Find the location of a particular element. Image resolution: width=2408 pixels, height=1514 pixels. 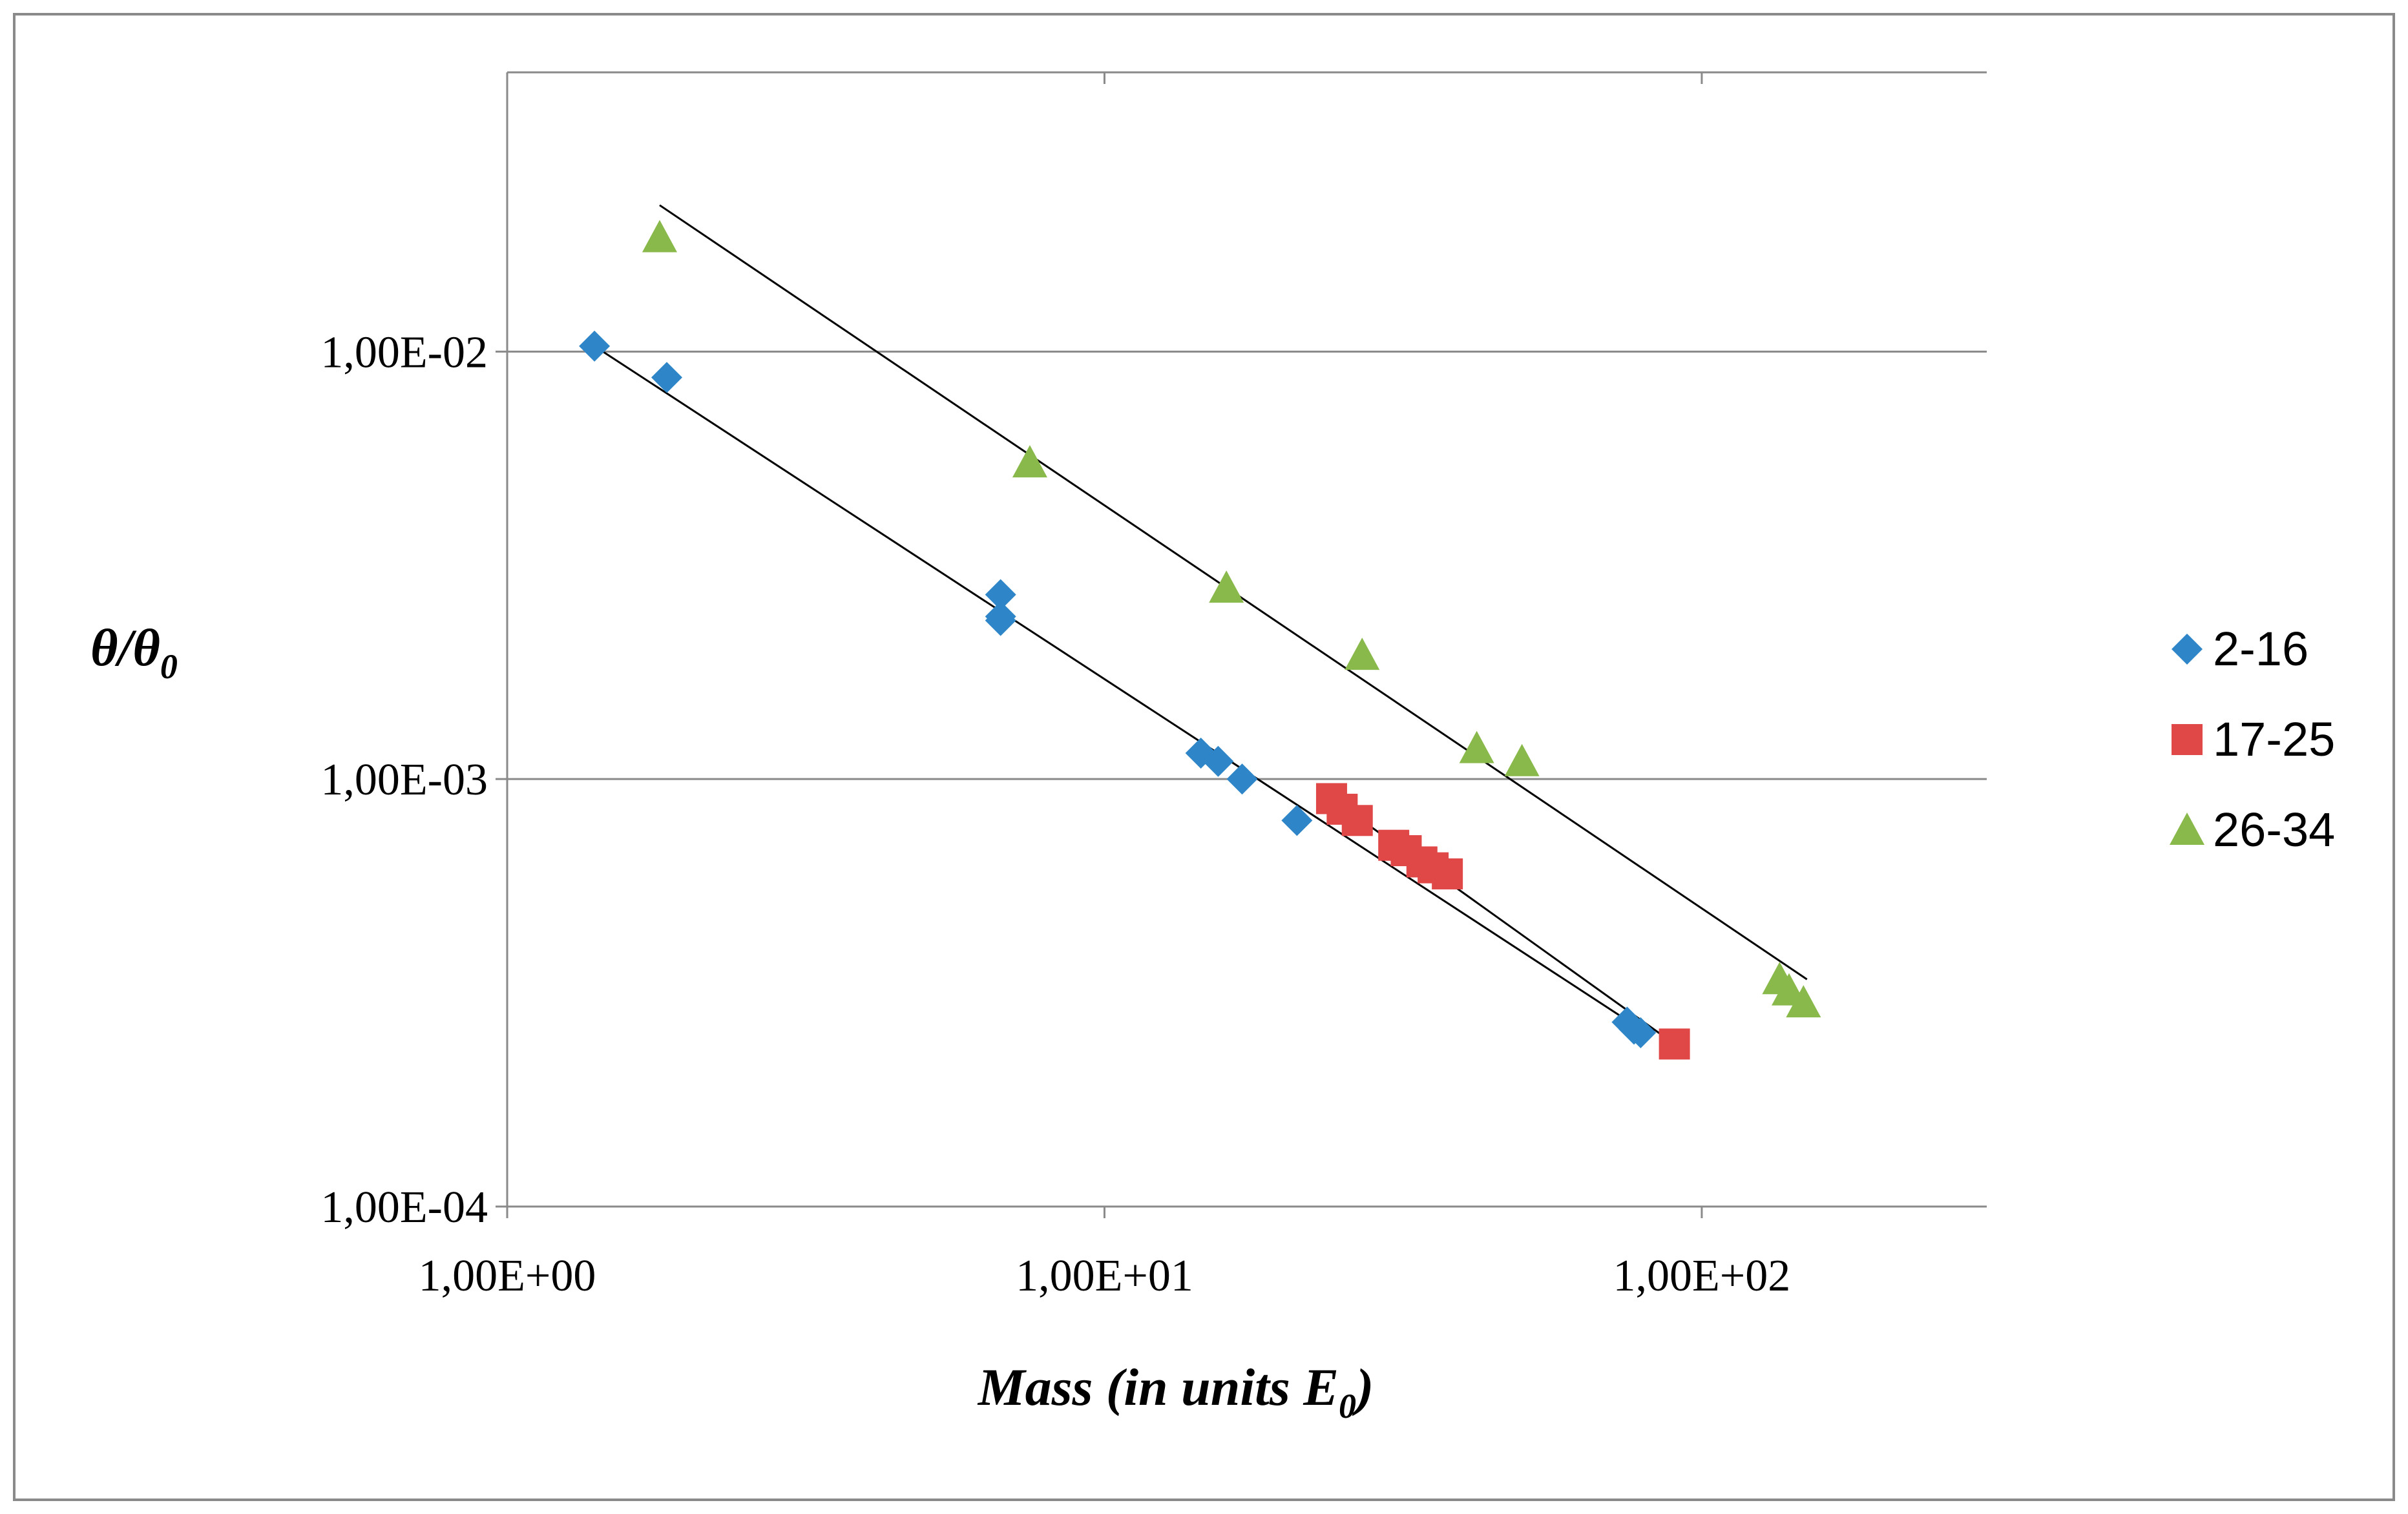

x-tick-label: 1,00E+02 is located at coordinates (1702, 1276).